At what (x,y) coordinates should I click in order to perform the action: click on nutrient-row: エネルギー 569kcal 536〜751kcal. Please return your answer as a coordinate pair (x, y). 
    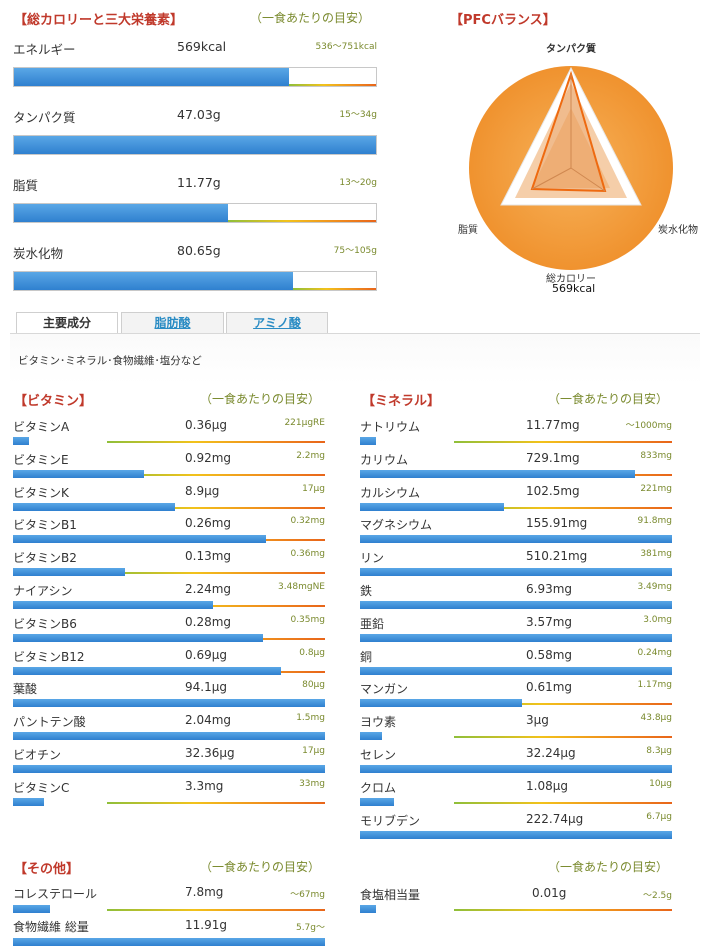
    Looking at the image, I should click on (195, 63).